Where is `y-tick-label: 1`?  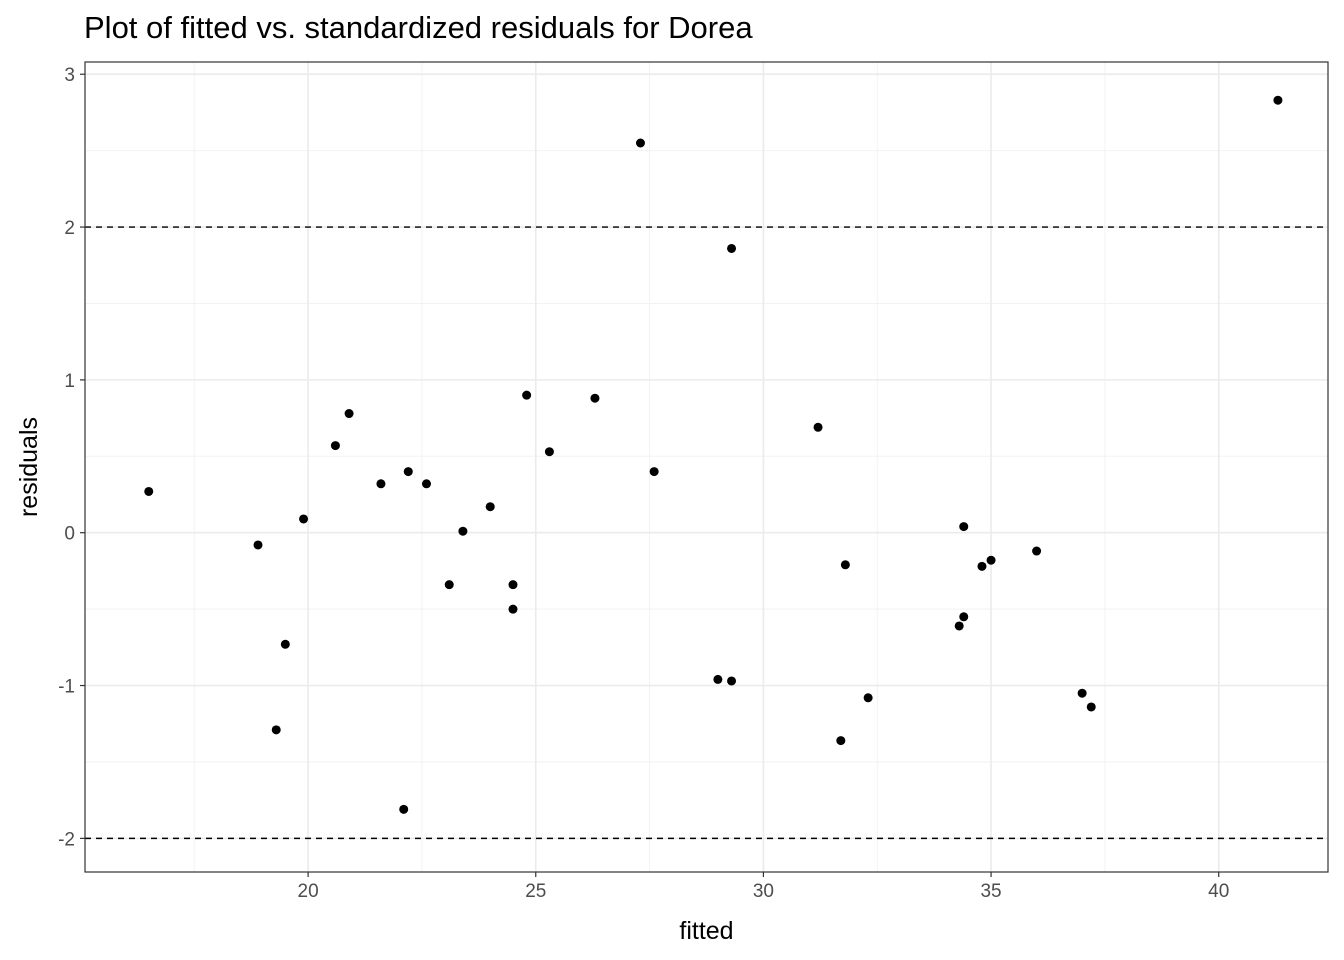
y-tick-label: 1 is located at coordinates (69, 381).